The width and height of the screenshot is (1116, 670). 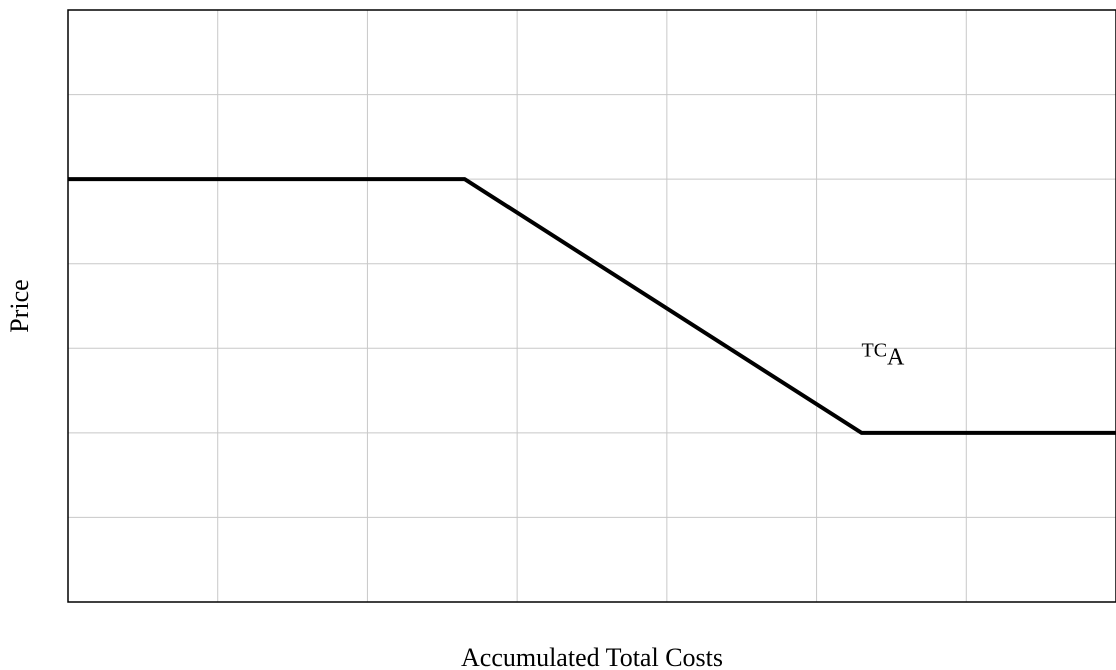 What do you see at coordinates (874, 351) in the screenshot?
I see `annotation-main-text: TC` at bounding box center [874, 351].